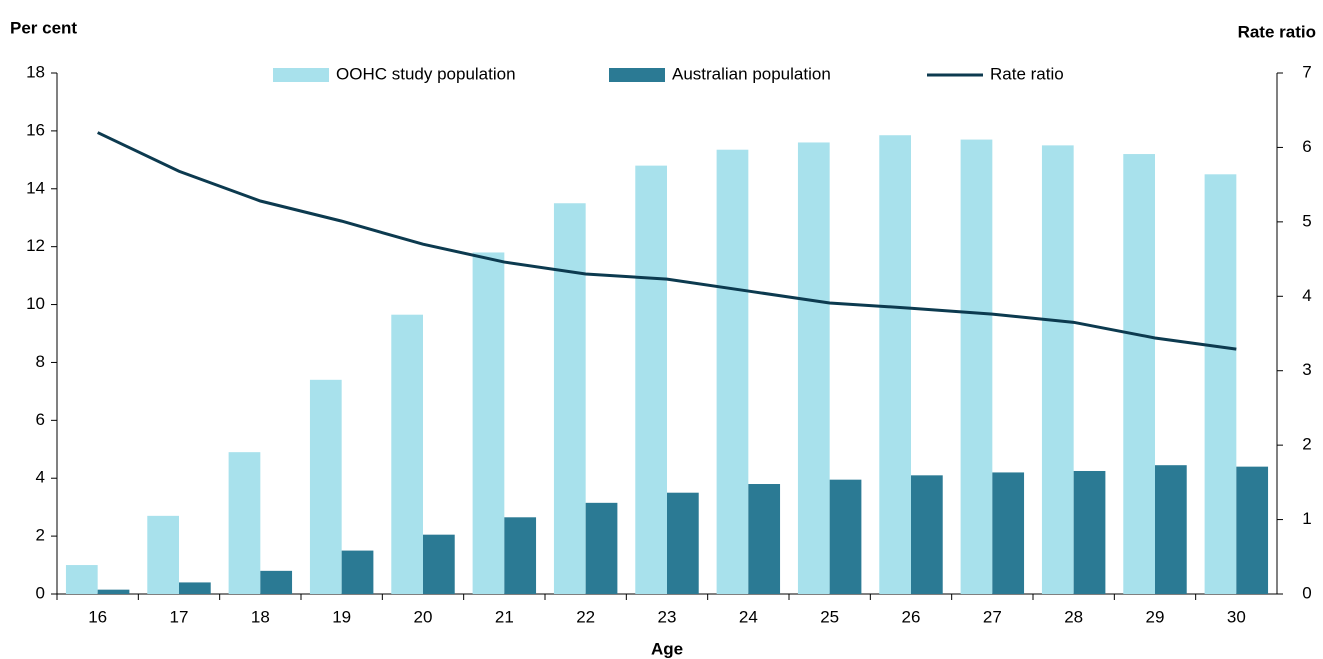 This screenshot has width=1323, height=659. I want to click on x-tick-label: 22, so click(585, 616).